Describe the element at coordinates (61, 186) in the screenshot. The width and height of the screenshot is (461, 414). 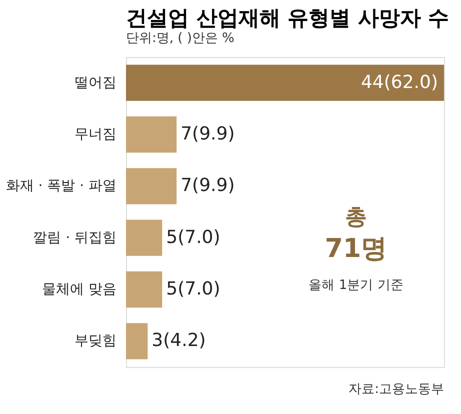
I see `y-tick-label: 화재 · 폭발 · 파열` at that location.